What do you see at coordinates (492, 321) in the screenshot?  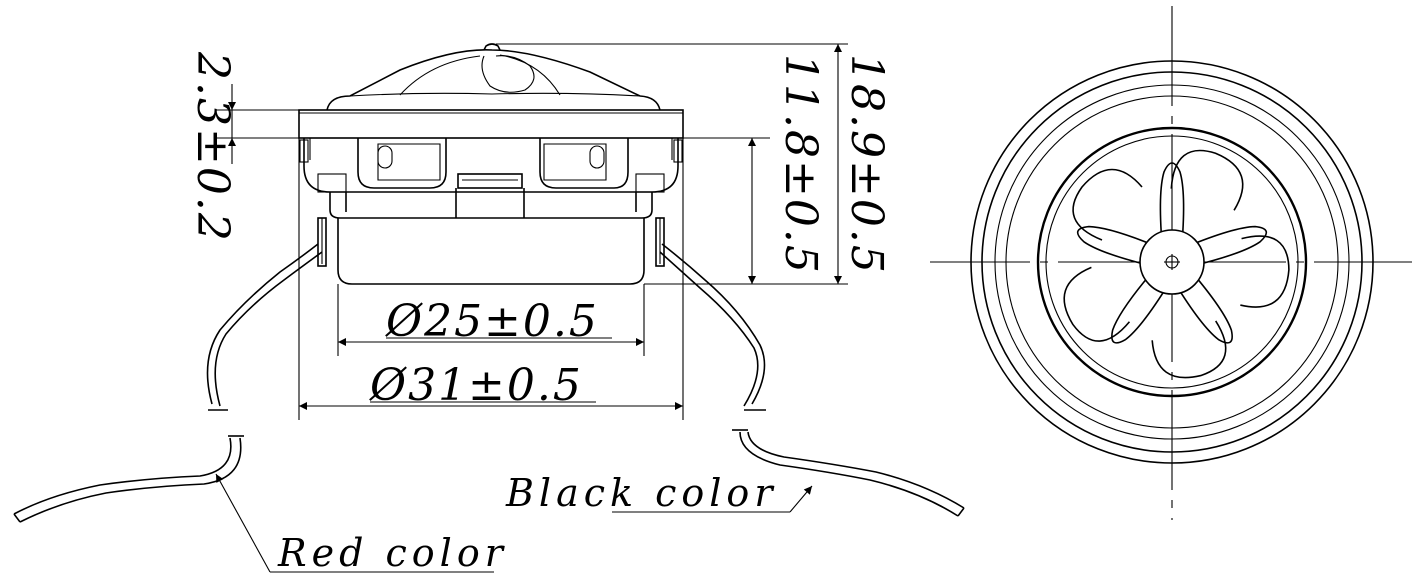 I see `inner-diameter-label: Ø25±0.5` at bounding box center [492, 321].